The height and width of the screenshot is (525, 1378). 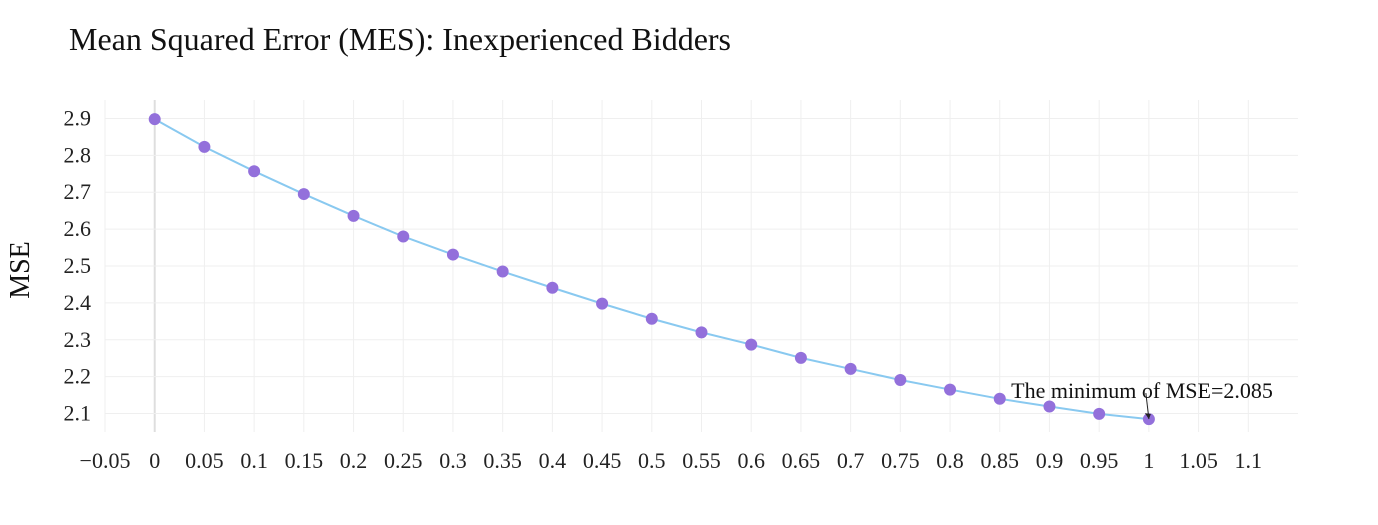 I want to click on x-tick-label: 0.9, so click(x=1050, y=460).